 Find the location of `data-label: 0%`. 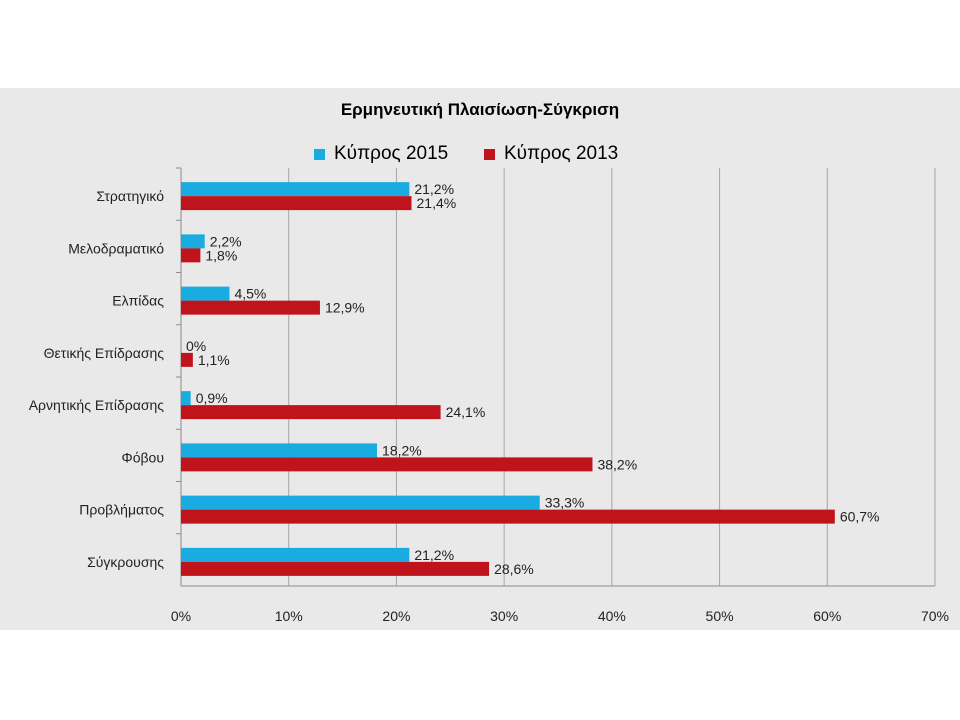

data-label: 0% is located at coordinates (196, 346).